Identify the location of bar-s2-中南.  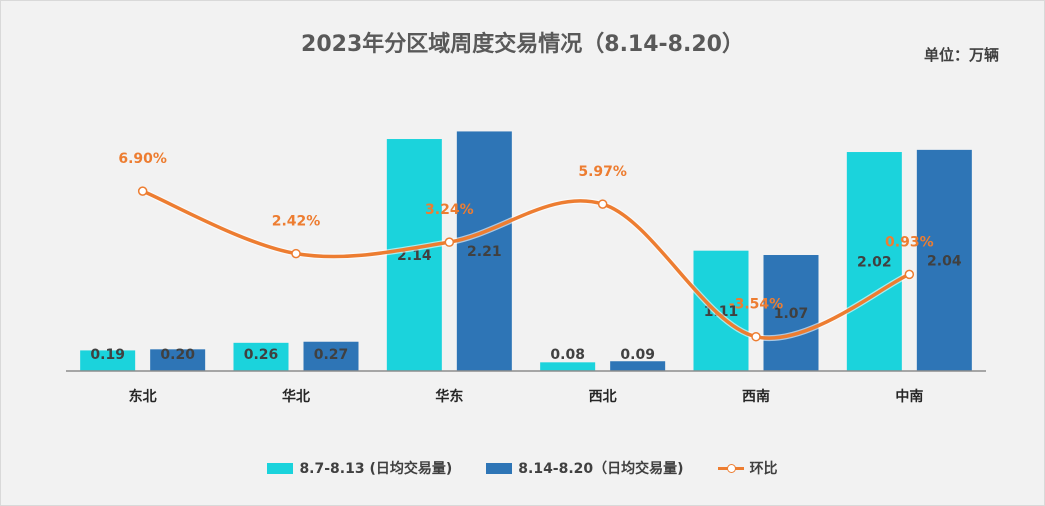
(944, 260).